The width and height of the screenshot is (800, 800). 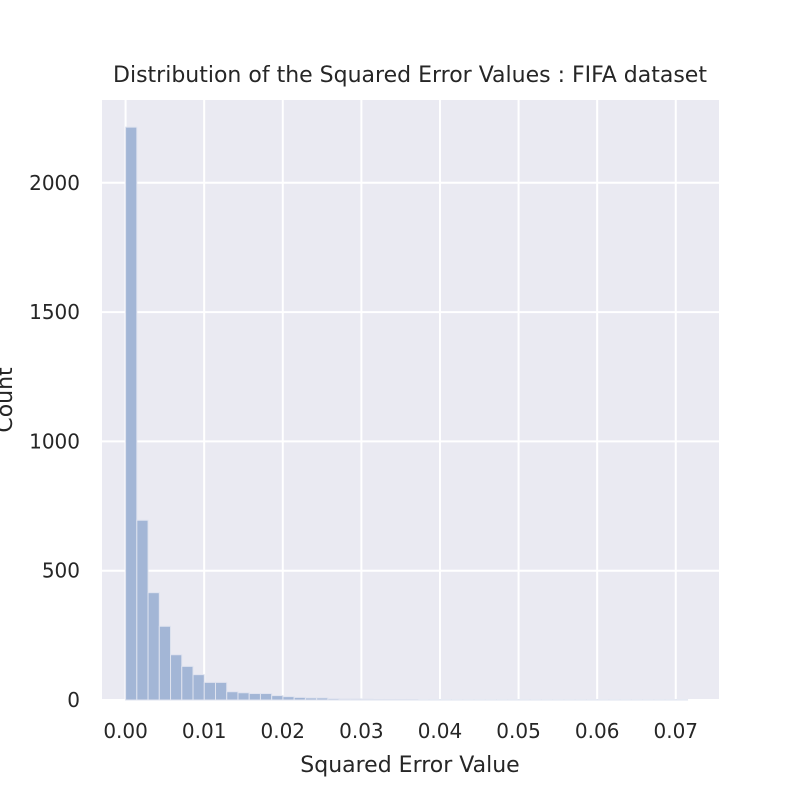 I want to click on y-tick-label: 0, so click(x=73, y=700).